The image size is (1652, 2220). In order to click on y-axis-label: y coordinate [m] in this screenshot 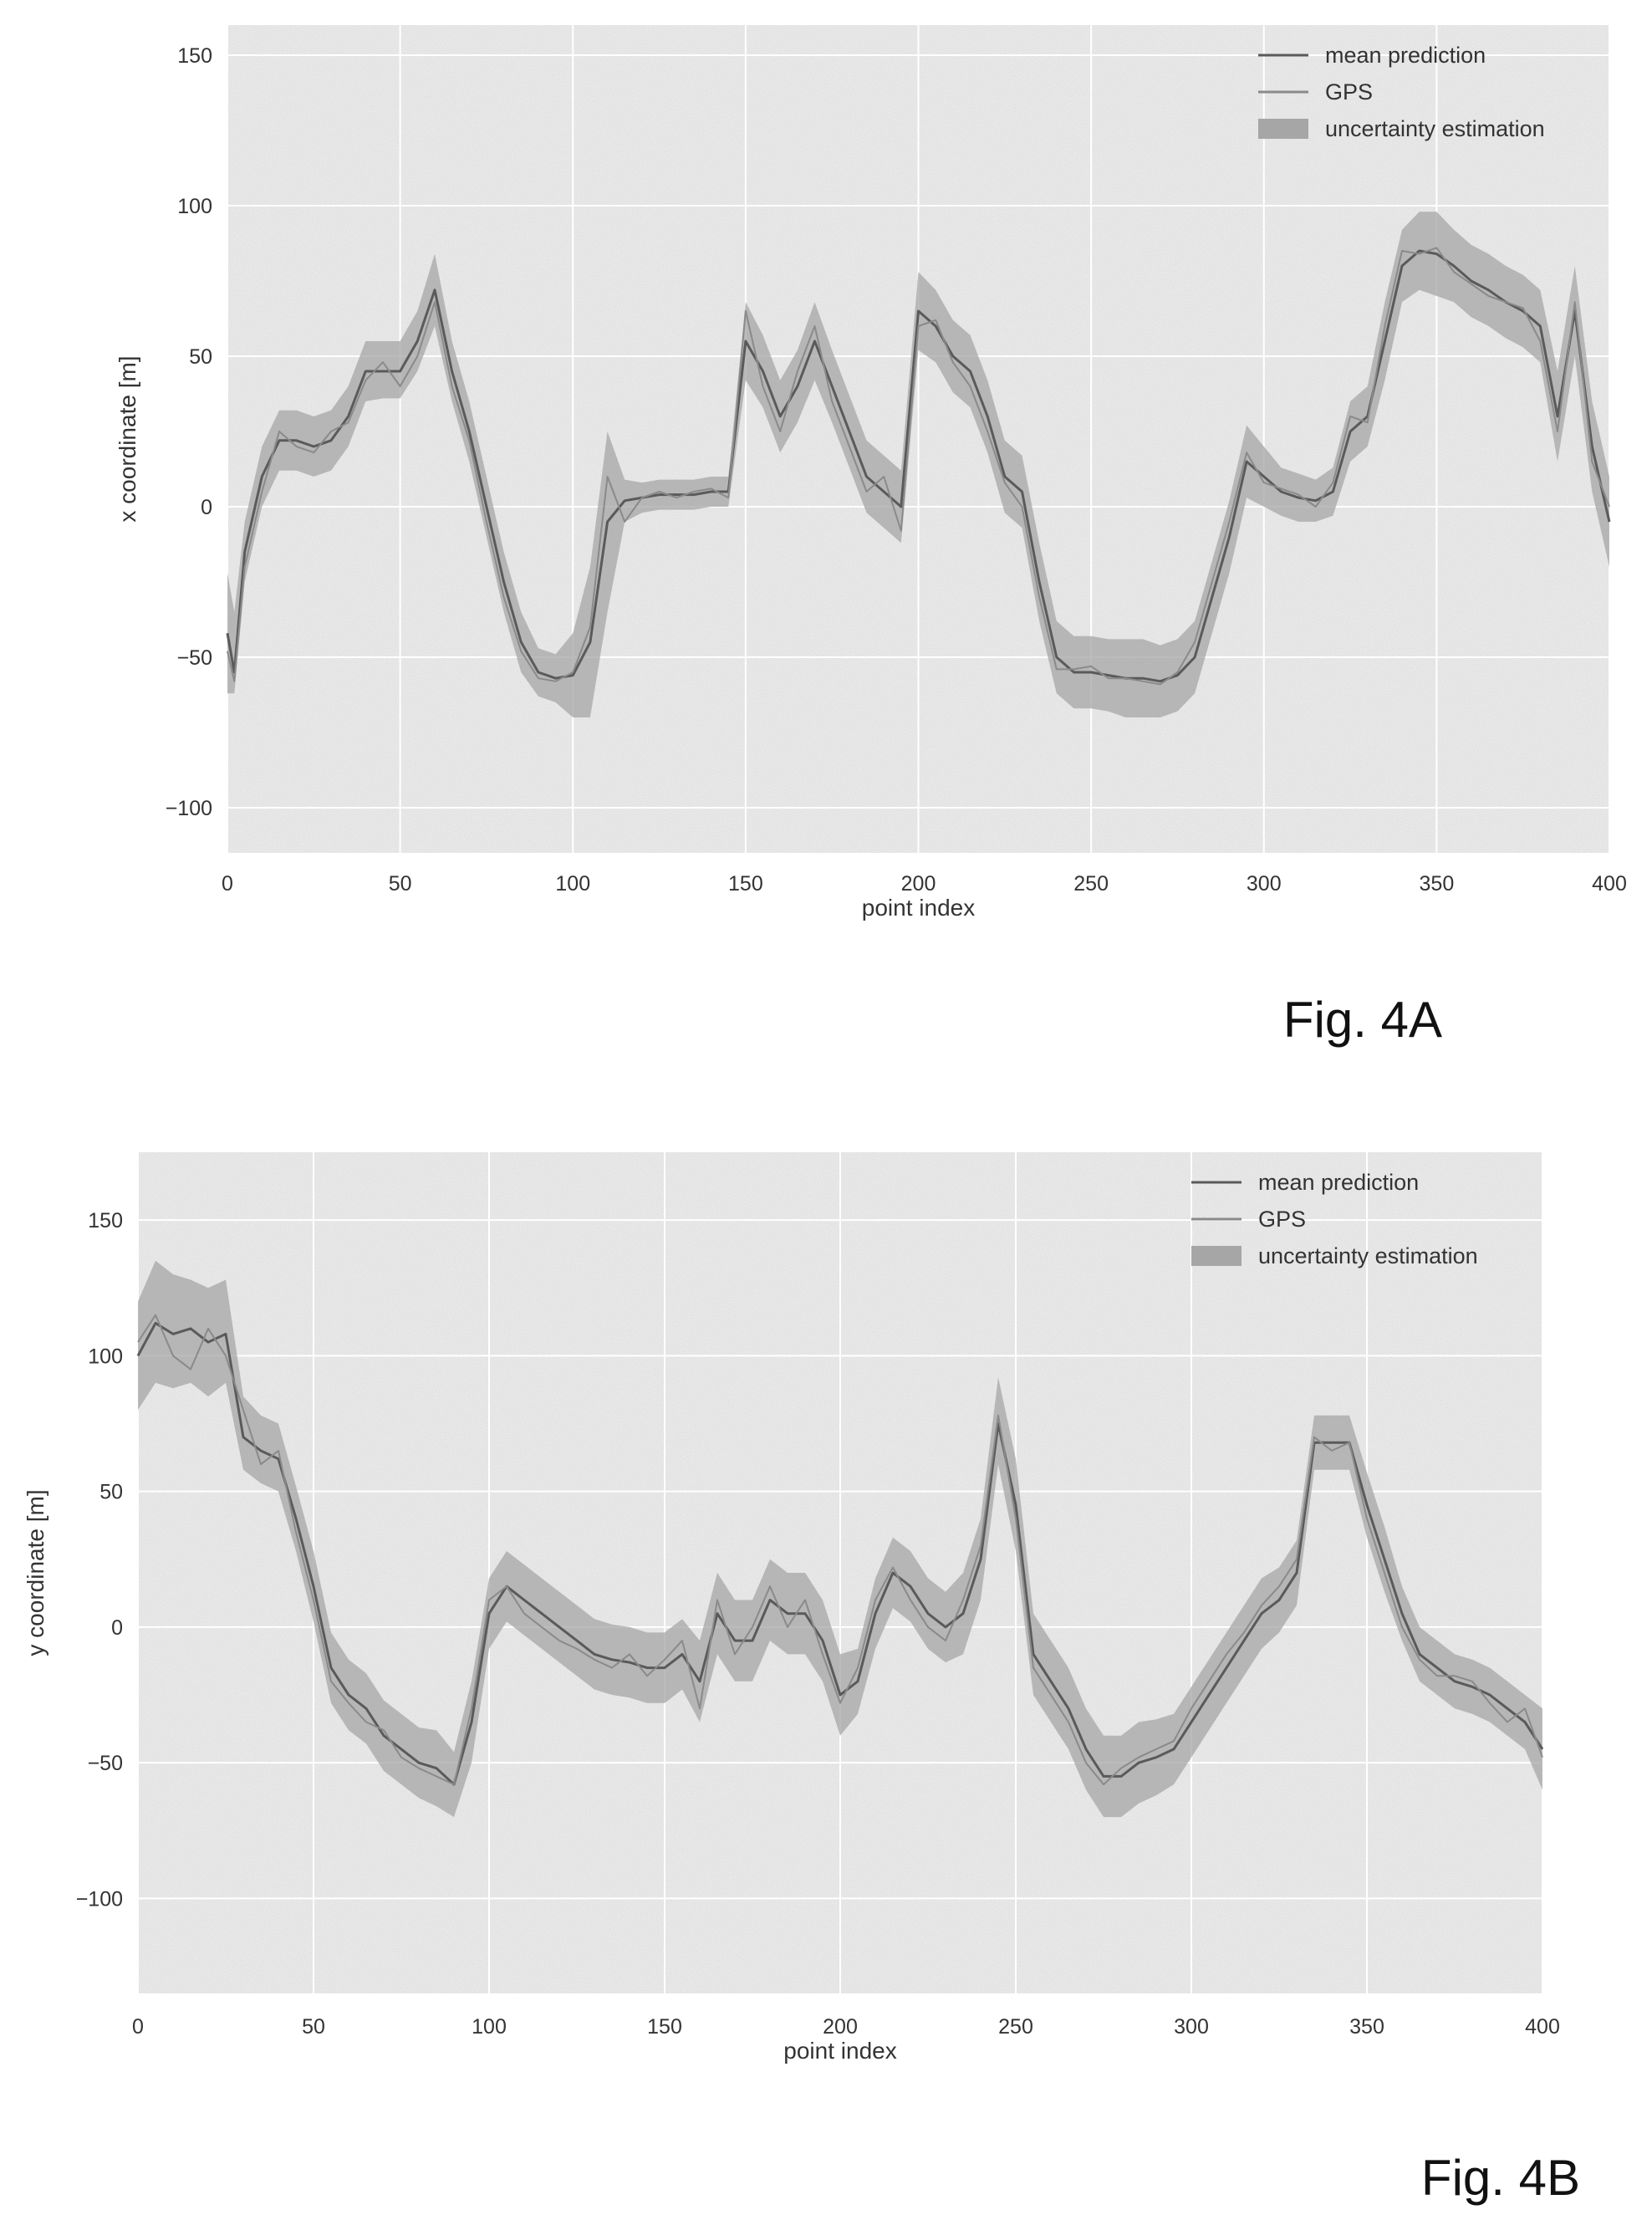, I will do `click(35, 1572)`.